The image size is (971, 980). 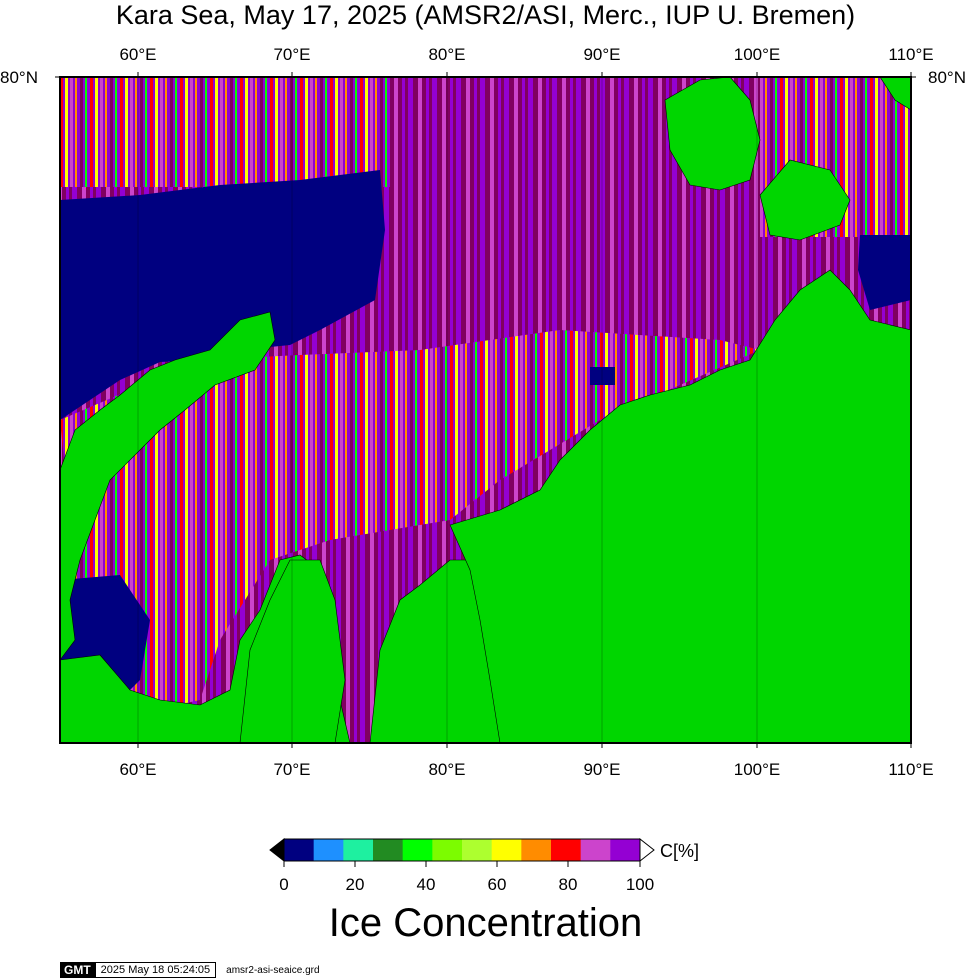 I want to click on top-tick-label: 100°E, so click(x=757, y=54).